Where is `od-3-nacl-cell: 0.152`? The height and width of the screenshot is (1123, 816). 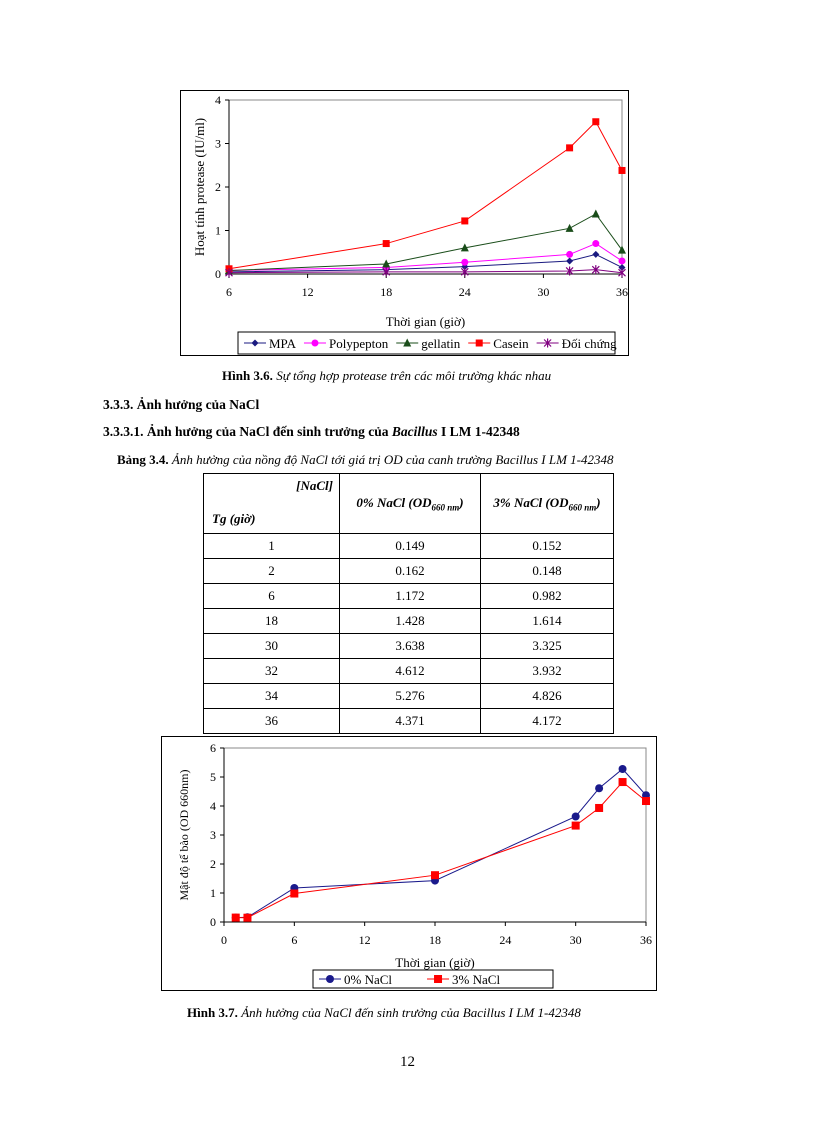 od-3-nacl-cell: 0.152 is located at coordinates (547, 546).